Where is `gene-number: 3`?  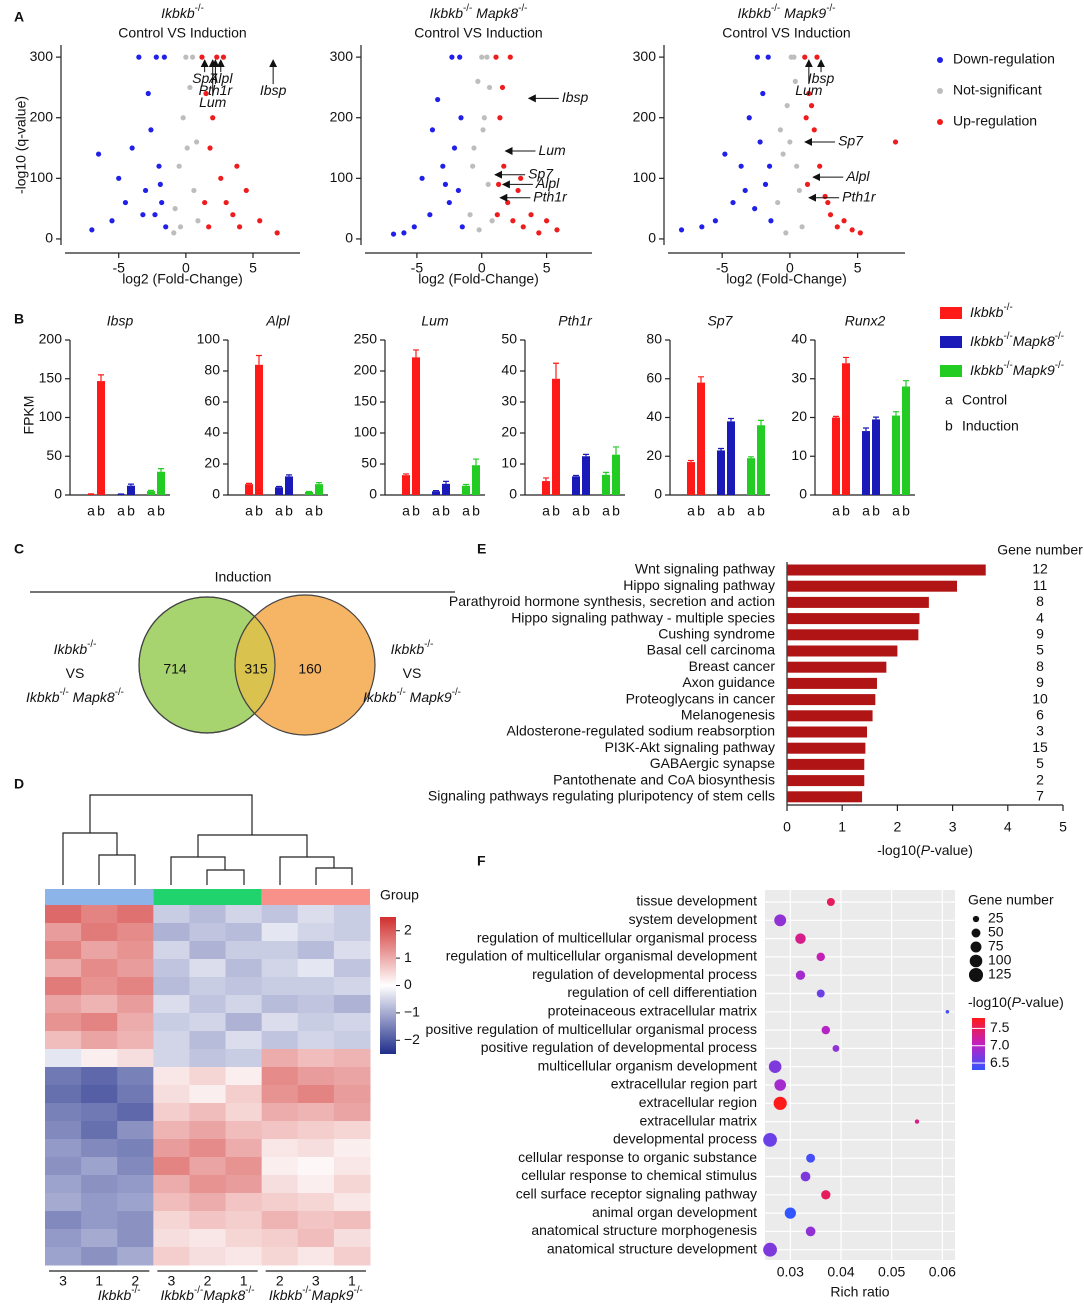 gene-number: 3 is located at coordinates (1040, 731).